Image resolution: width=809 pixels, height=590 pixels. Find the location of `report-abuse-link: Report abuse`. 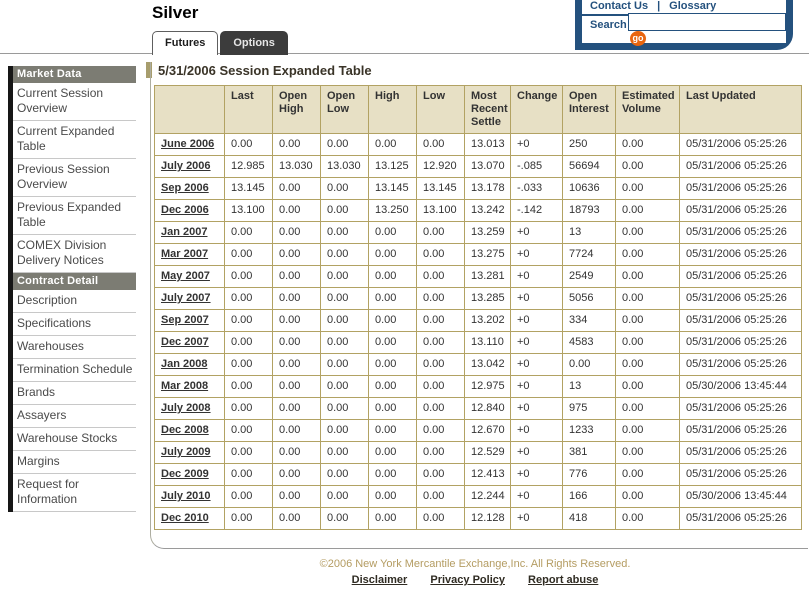

report-abuse-link: Report abuse is located at coordinates (563, 580).